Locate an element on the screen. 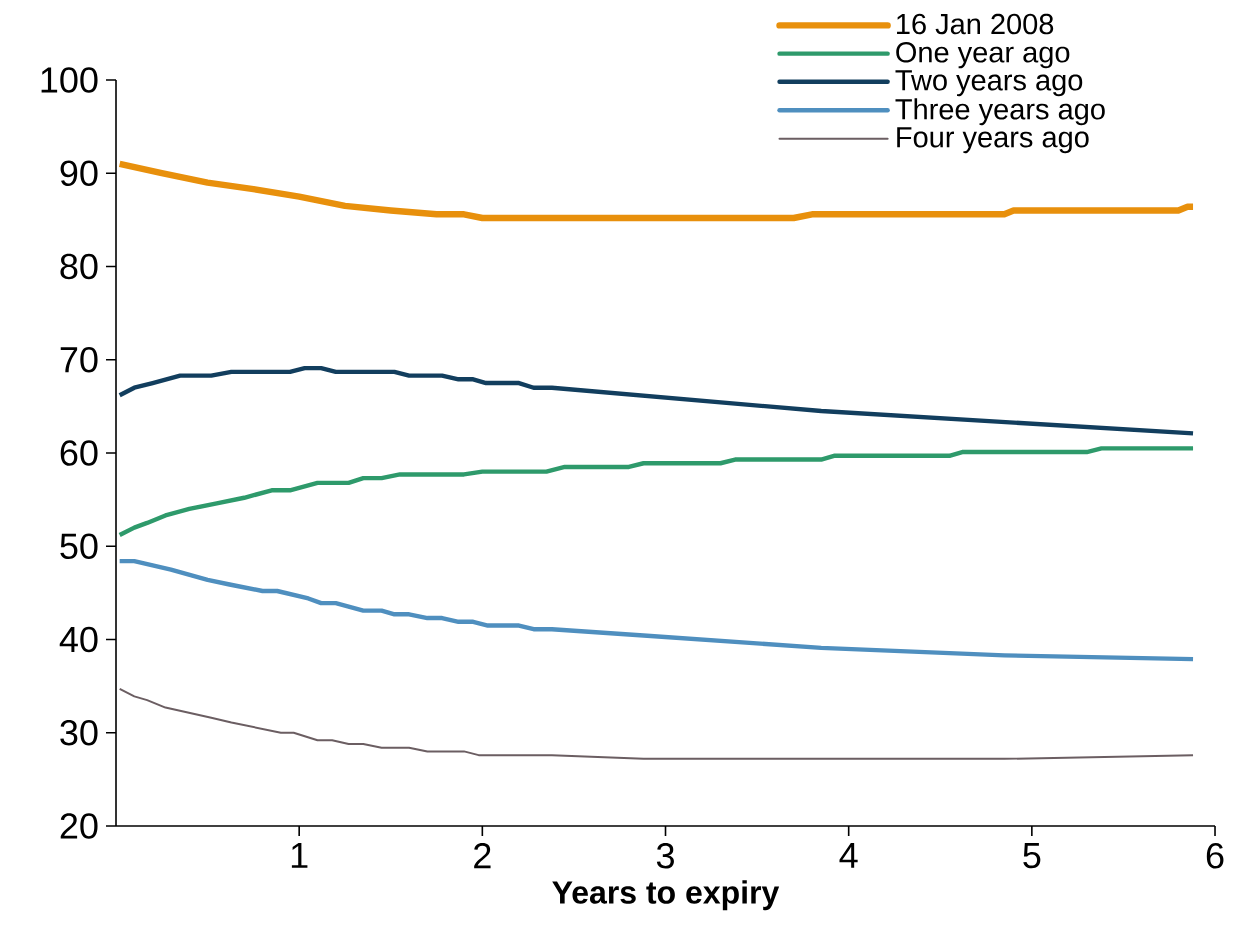 The height and width of the screenshot is (947, 1241). x-tick-label: 6 is located at coordinates (1215, 856).